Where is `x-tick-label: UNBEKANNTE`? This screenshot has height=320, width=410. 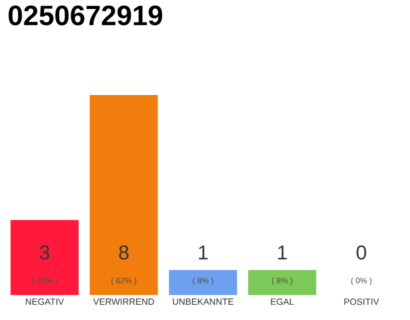
x-tick-label: UNBEKANNTE is located at coordinates (203, 301).